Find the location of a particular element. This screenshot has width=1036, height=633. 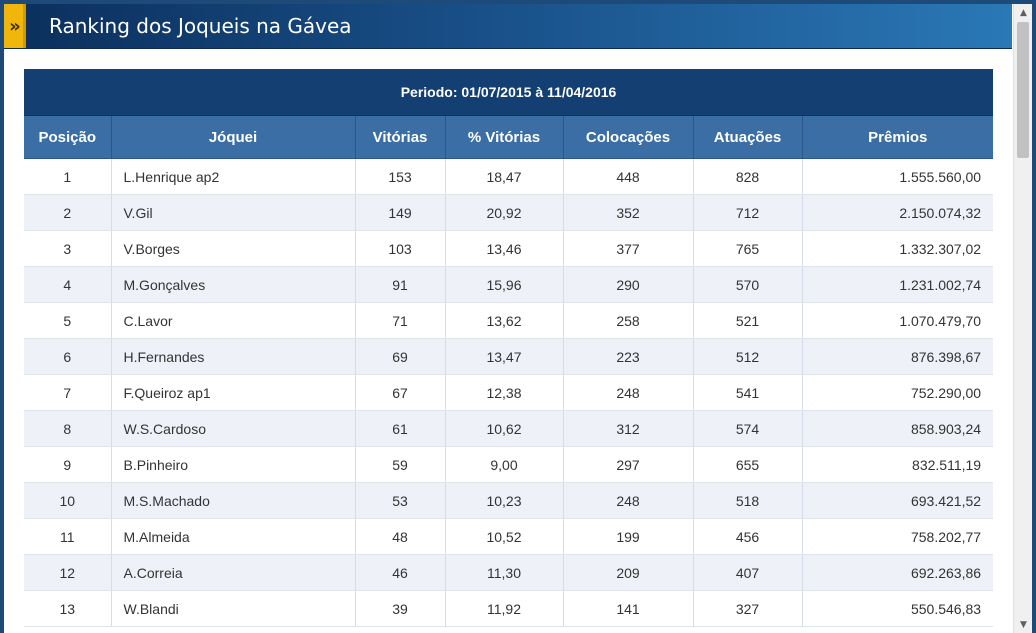

cell-position: 4 is located at coordinates (68, 284).